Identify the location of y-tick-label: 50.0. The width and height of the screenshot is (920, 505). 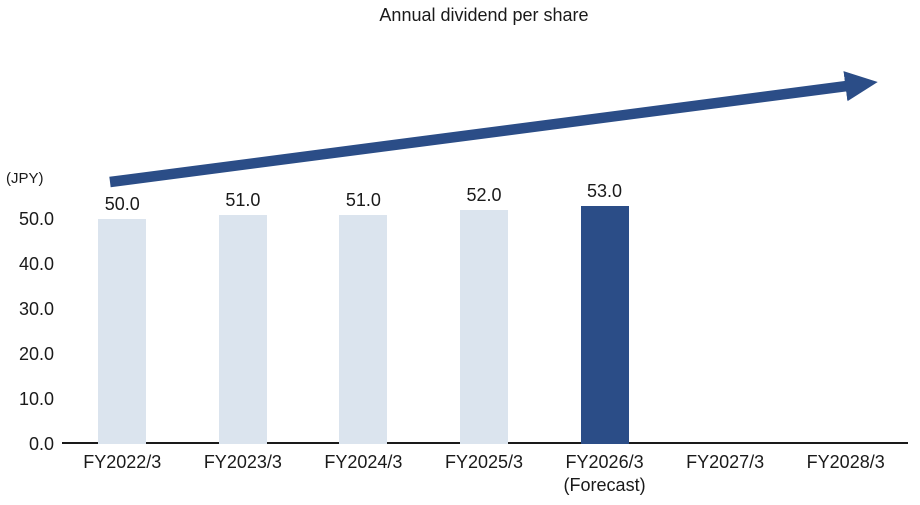
(36, 219).